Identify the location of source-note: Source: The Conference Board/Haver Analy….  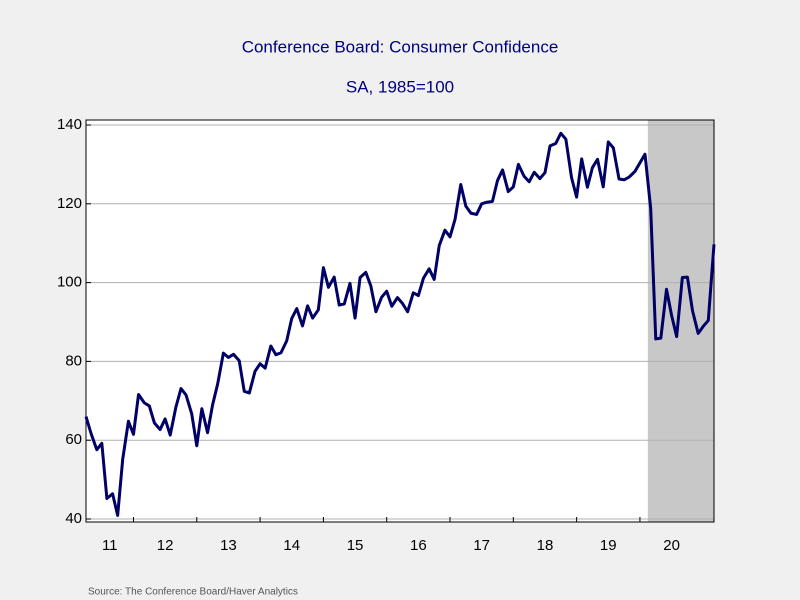
(193, 592).